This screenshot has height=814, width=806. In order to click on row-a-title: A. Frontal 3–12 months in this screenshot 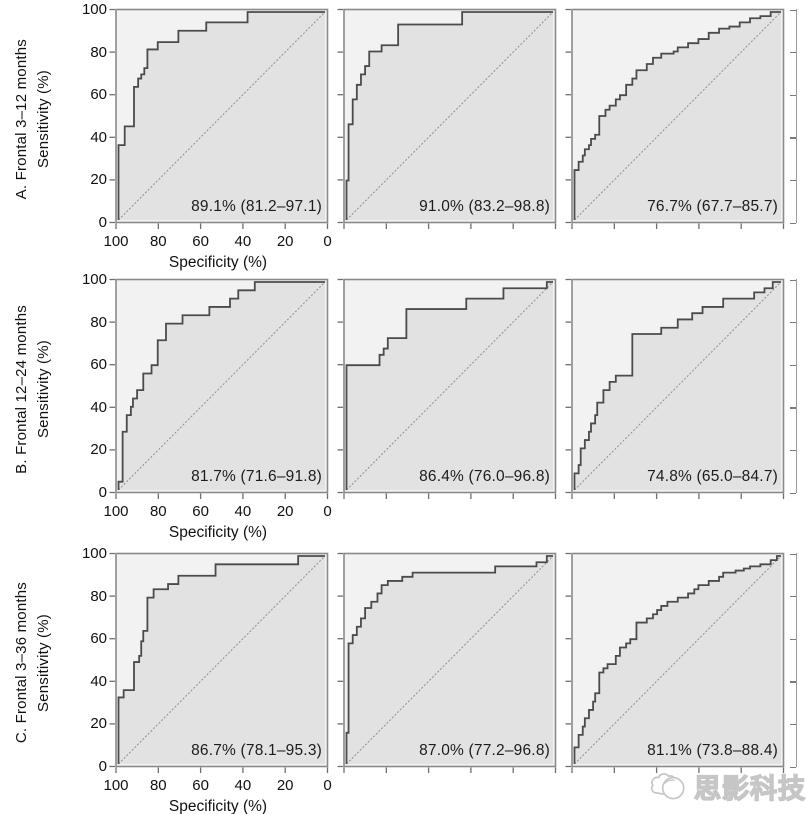, I will do `click(22, 119)`.